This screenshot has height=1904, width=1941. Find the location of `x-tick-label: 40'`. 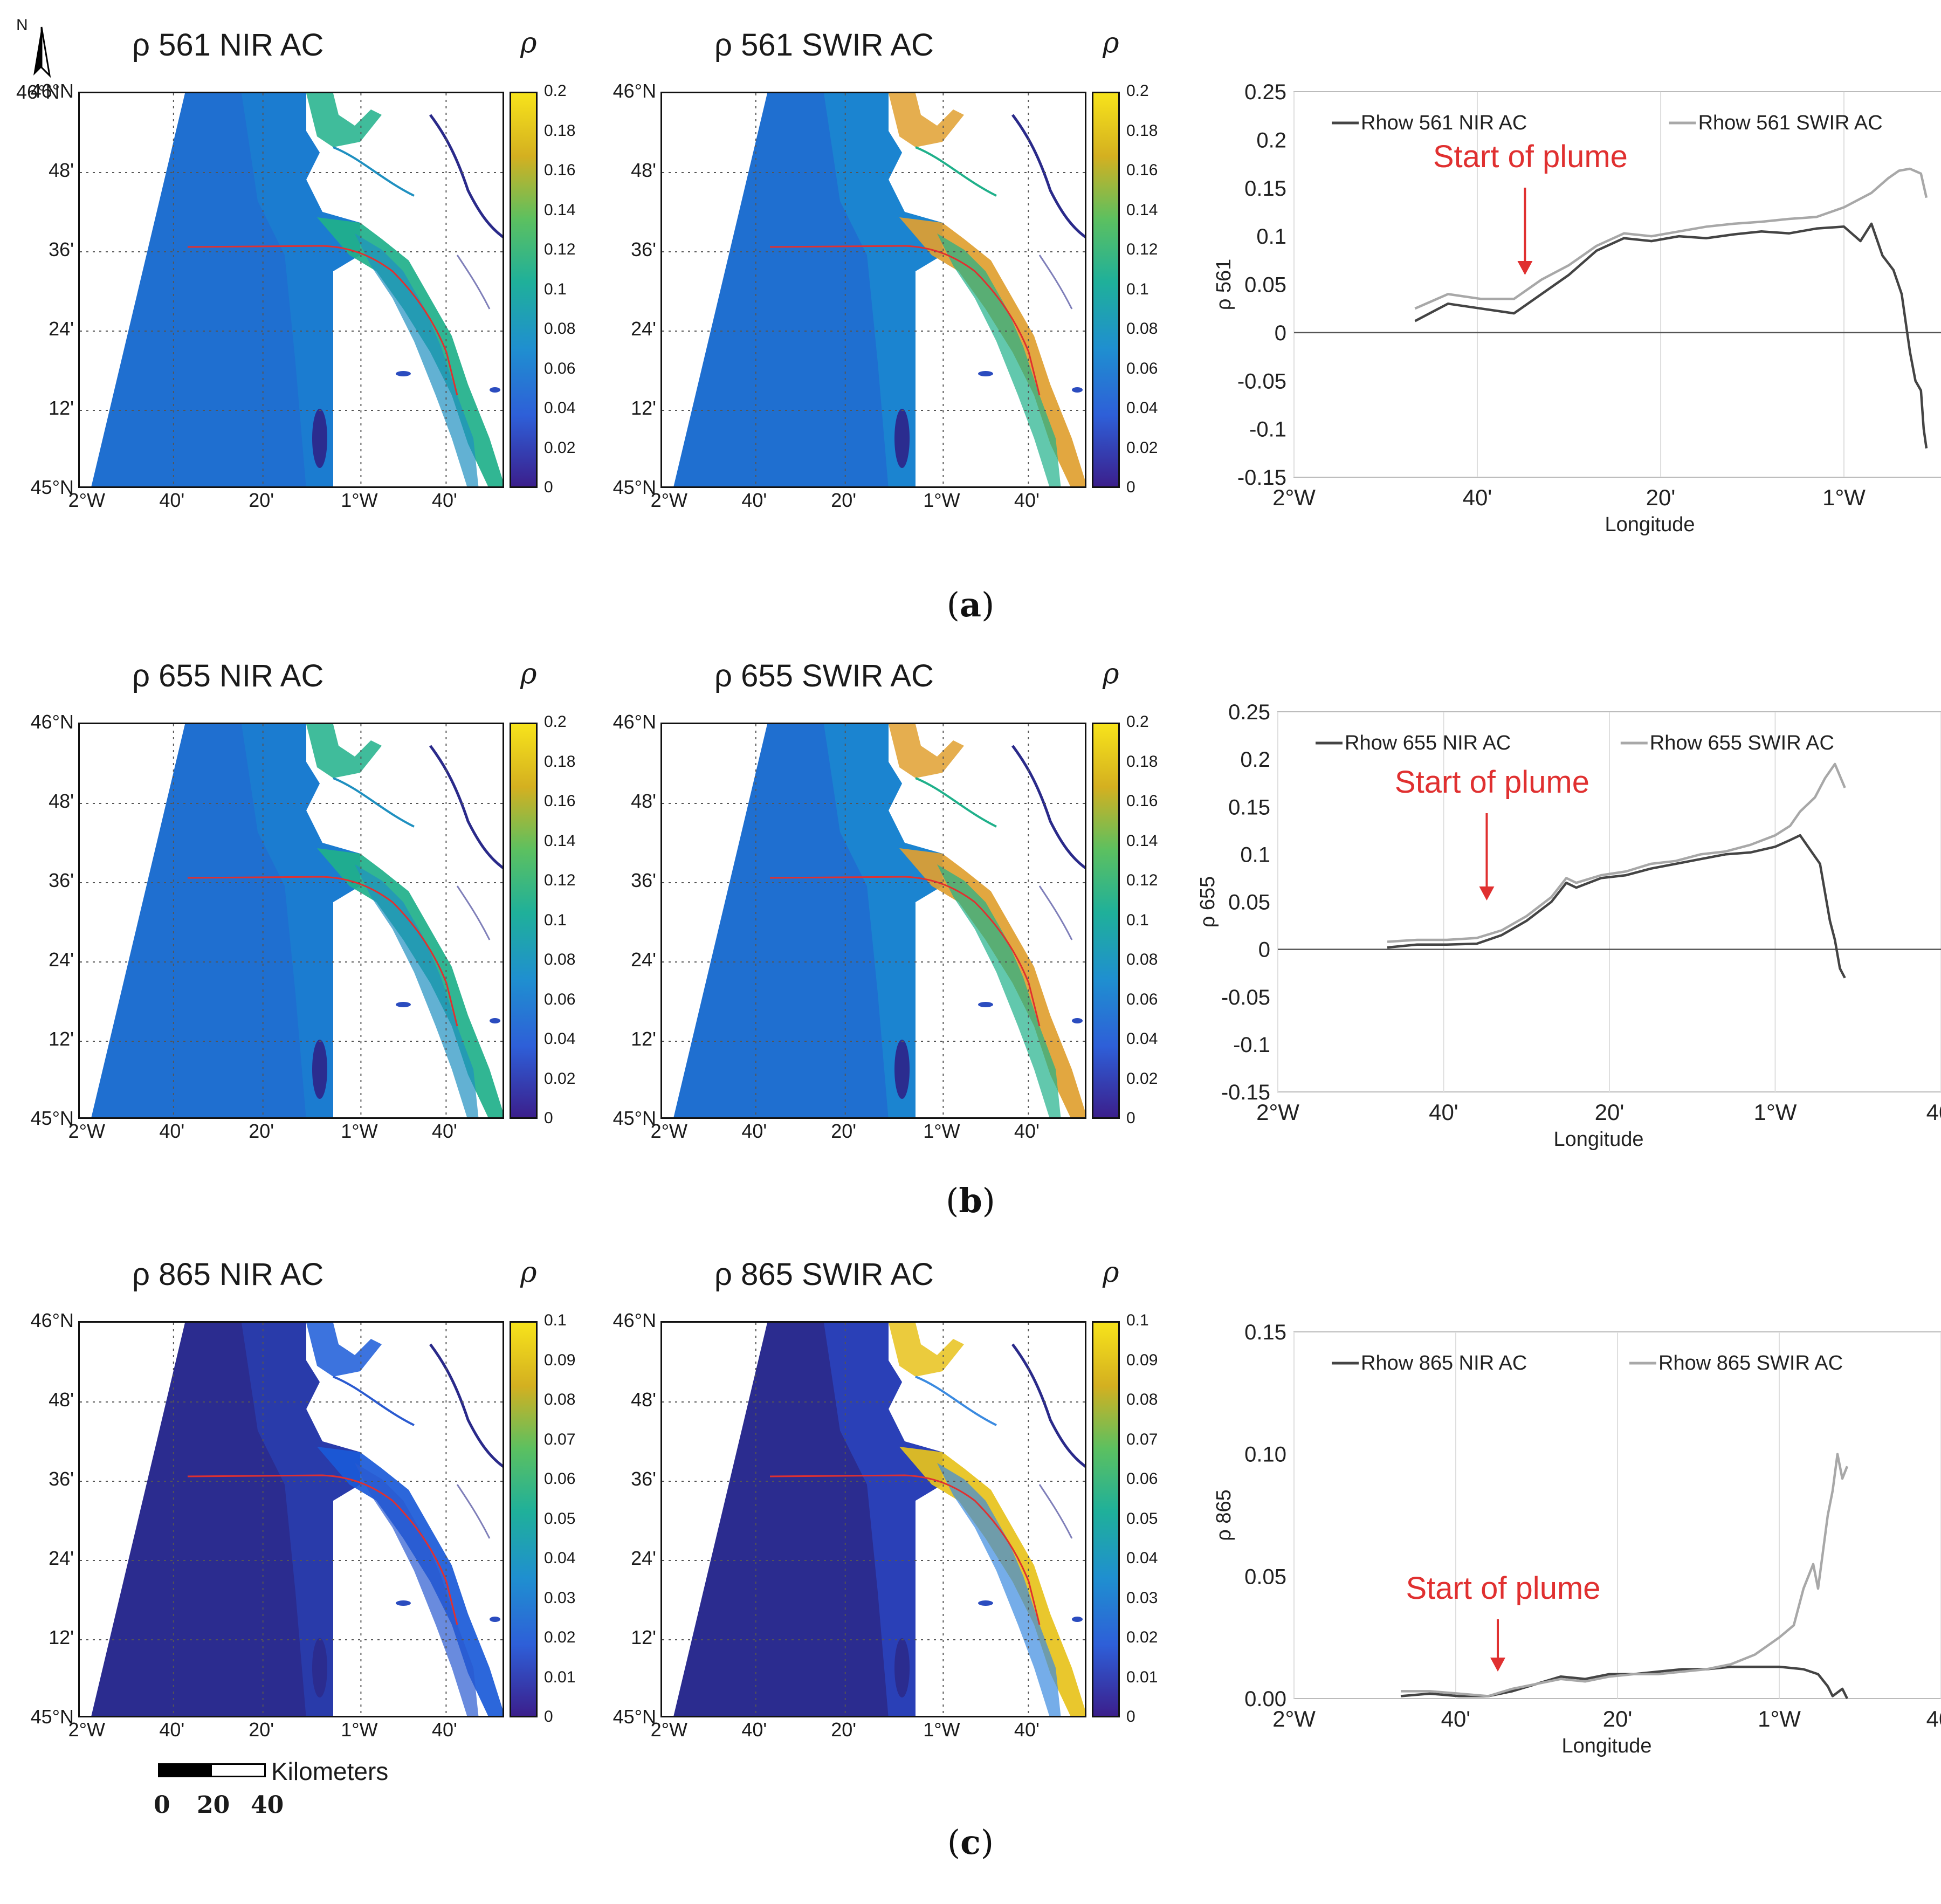

x-tick-label: 40' is located at coordinates (1477, 497).